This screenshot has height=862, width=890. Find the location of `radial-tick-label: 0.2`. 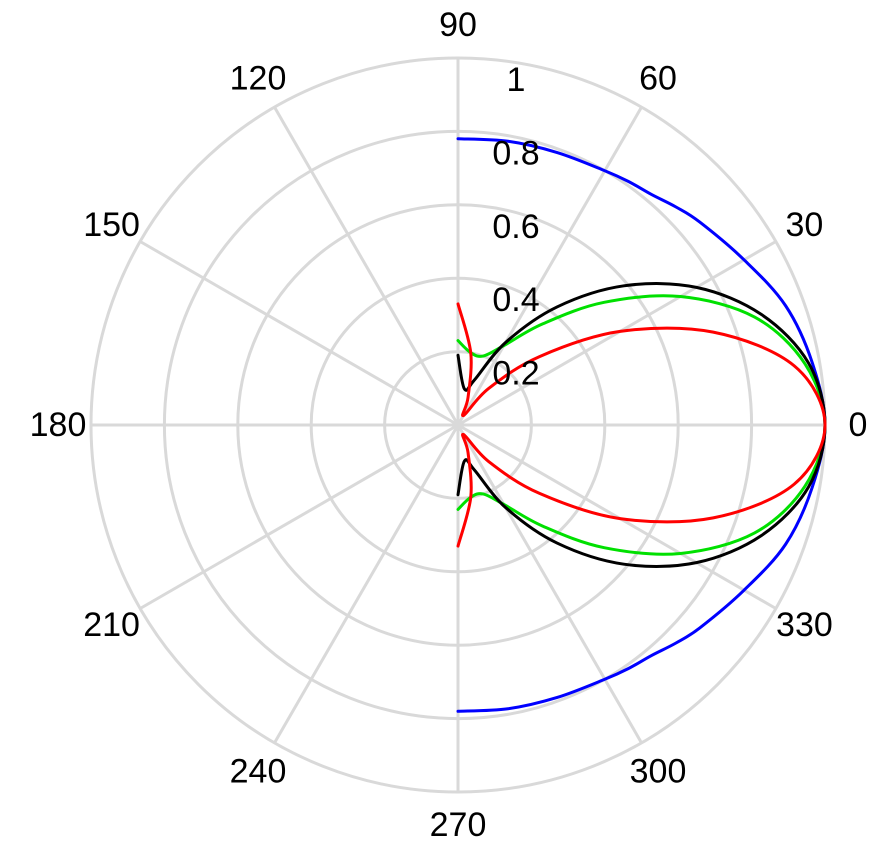

radial-tick-label: 0.2 is located at coordinates (515, 374).